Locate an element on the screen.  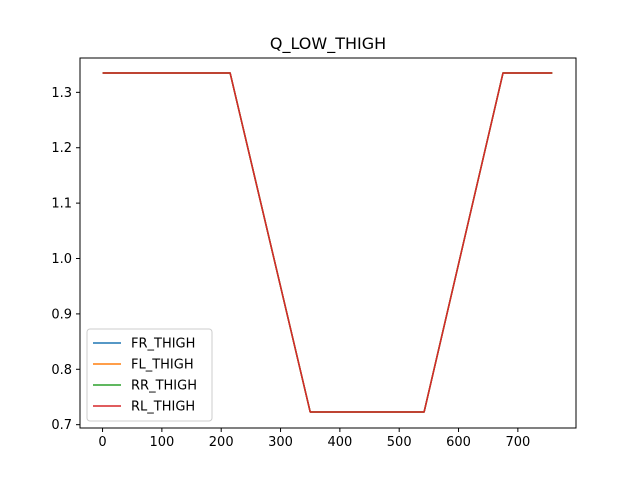
y-tick-label: 1.3 is located at coordinates (61, 93).